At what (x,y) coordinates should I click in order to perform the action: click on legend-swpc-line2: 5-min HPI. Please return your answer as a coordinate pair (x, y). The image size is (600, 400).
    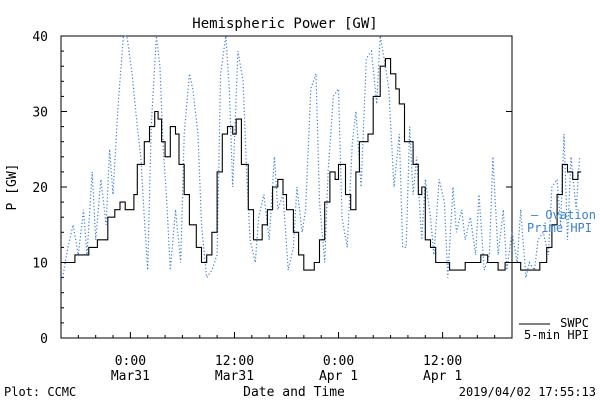
    Looking at the image, I should click on (556, 335).